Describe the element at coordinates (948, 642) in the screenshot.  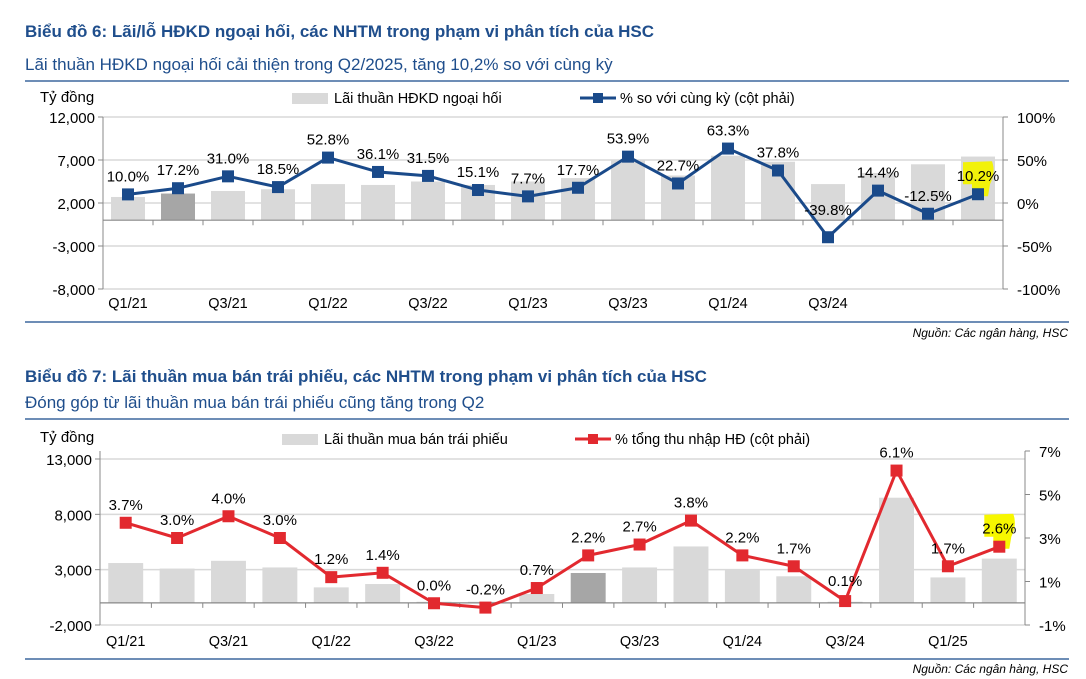
I see `x-tick-label: Q1/25` at that location.